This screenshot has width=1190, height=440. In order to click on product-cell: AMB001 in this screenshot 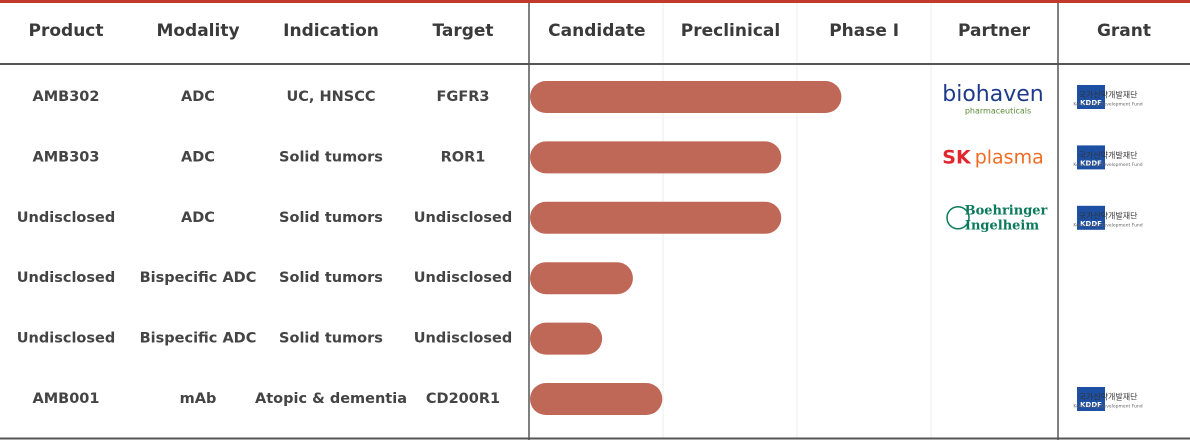, I will do `click(66, 399)`.